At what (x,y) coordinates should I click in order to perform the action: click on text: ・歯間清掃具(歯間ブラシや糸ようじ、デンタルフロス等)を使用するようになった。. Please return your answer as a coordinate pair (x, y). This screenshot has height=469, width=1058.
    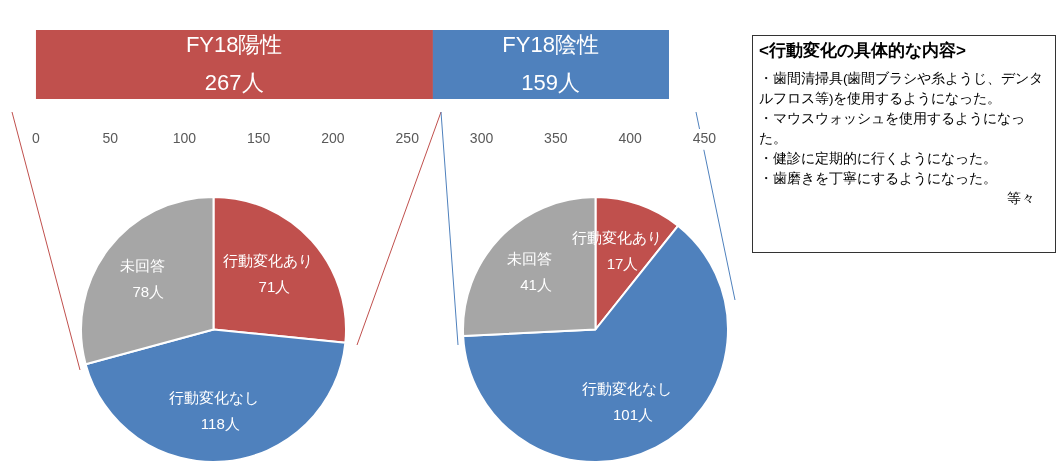
    Looking at the image, I should click on (902, 89).